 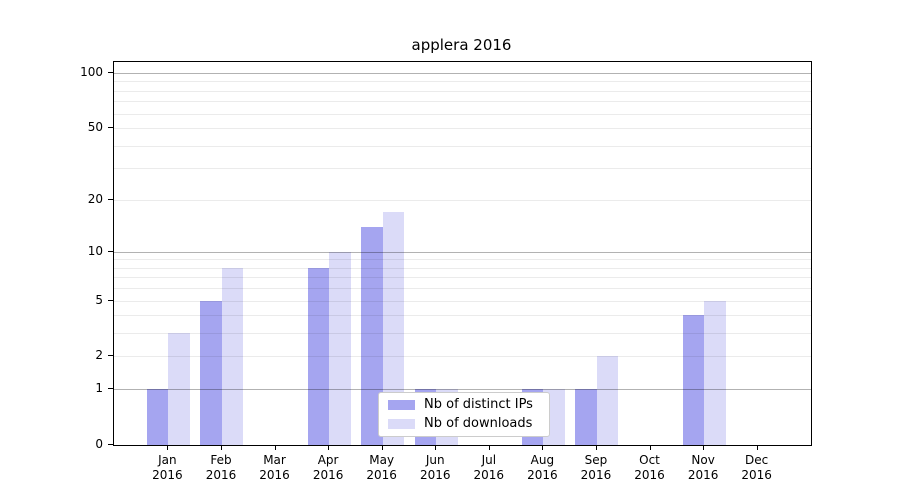 I want to click on legend-swatch-distinct-ips, so click(x=401, y=405).